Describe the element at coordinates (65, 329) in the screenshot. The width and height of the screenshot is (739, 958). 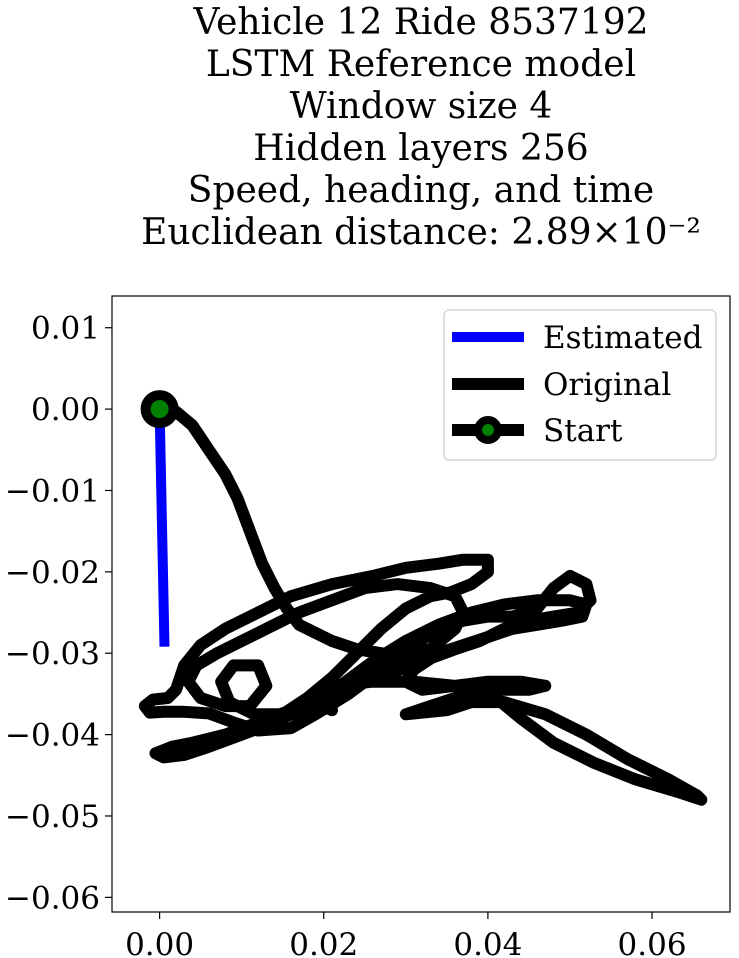
I see `y-tick-label: 0.01` at that location.